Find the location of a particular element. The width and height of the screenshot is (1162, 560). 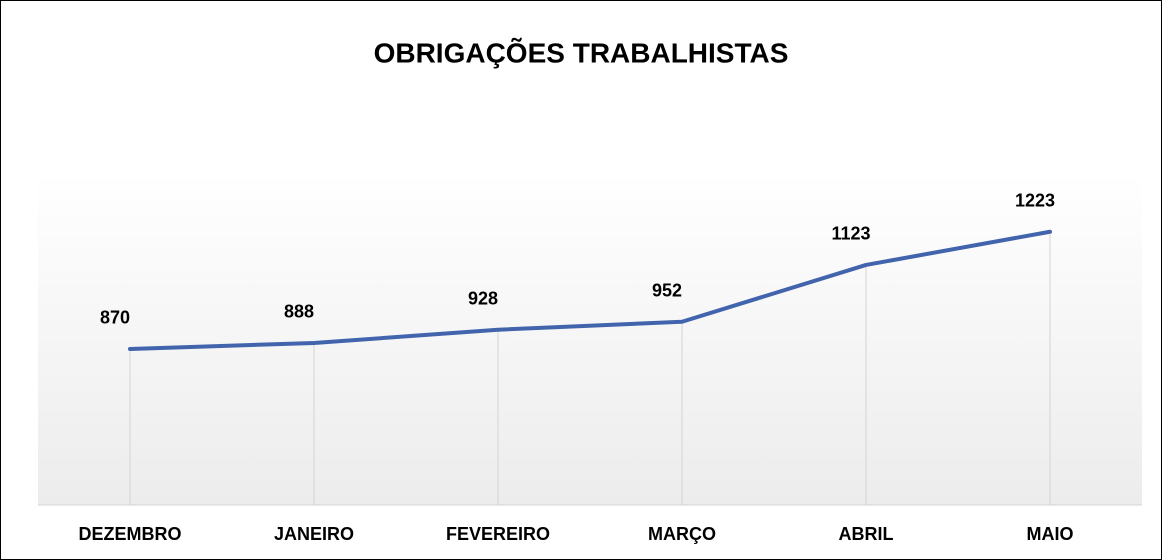

x-tick-label: FEVEREIRO is located at coordinates (498, 534).